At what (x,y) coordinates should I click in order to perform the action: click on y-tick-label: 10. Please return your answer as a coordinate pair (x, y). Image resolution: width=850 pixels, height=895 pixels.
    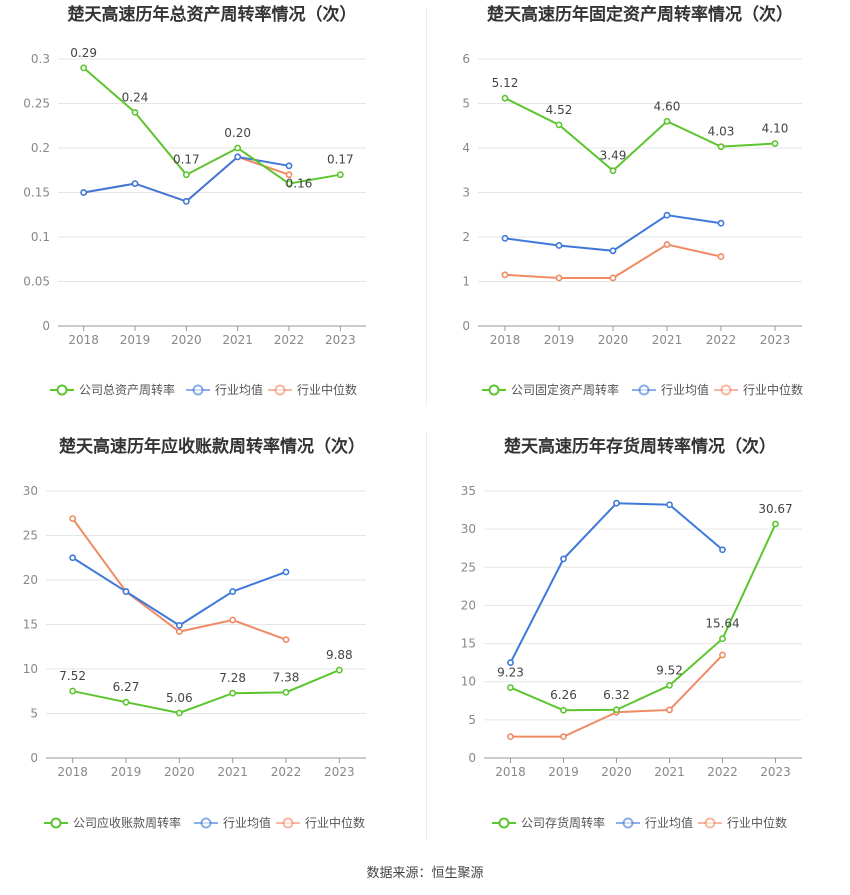
    Looking at the image, I should click on (468, 682).